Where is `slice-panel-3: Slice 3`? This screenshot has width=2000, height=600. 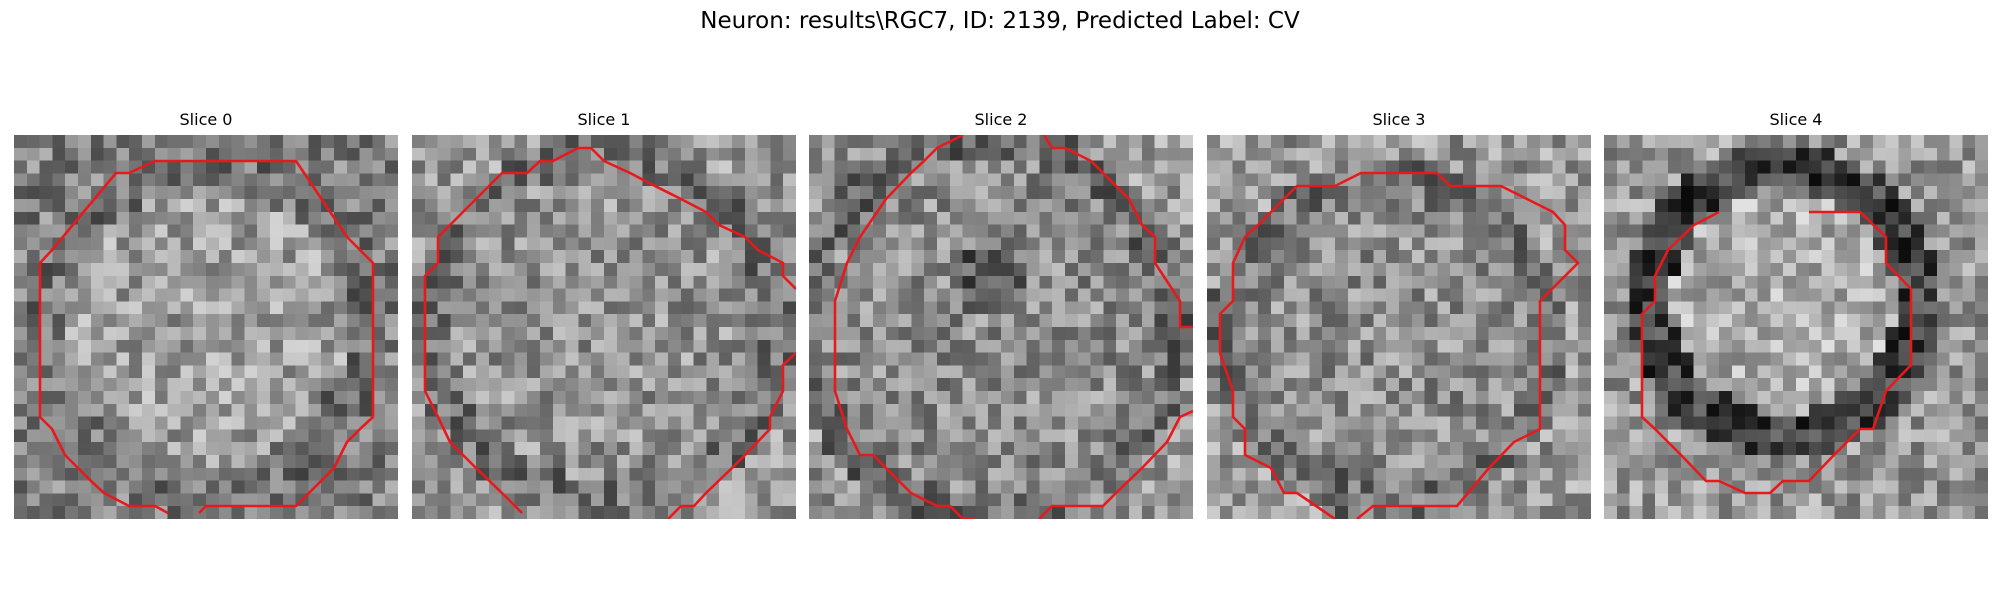 slice-panel-3: Slice 3 is located at coordinates (1399, 313).